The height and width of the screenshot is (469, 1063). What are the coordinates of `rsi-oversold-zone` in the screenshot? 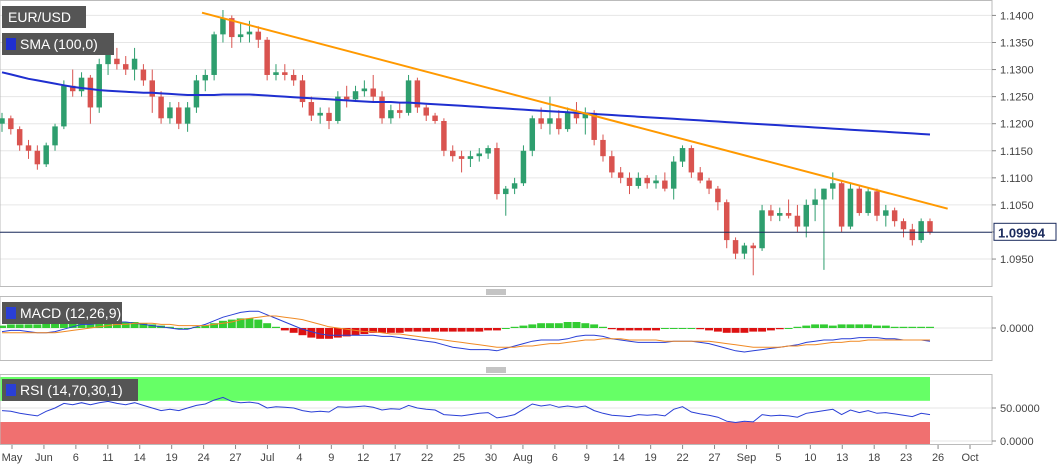 It's located at (465, 433).